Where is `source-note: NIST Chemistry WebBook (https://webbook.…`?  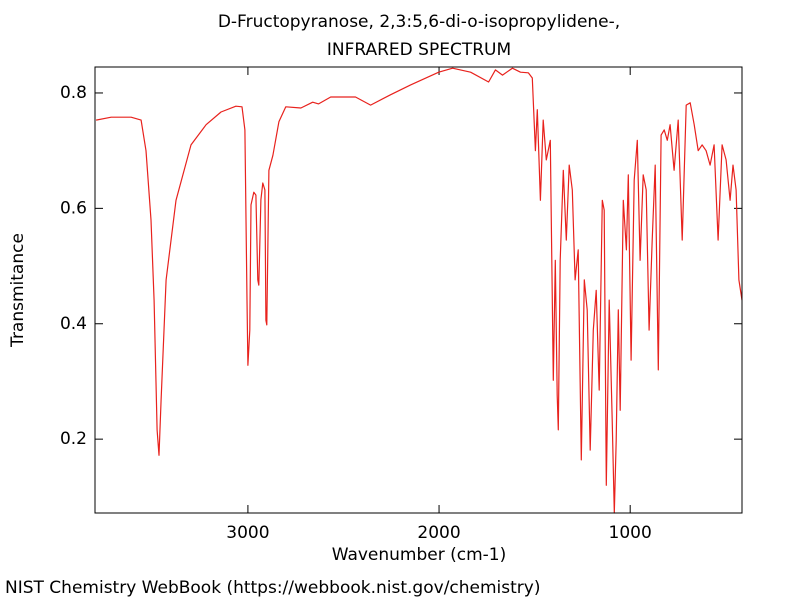
source-note: NIST Chemistry WebBook (https://webbook.… is located at coordinates (272, 588).